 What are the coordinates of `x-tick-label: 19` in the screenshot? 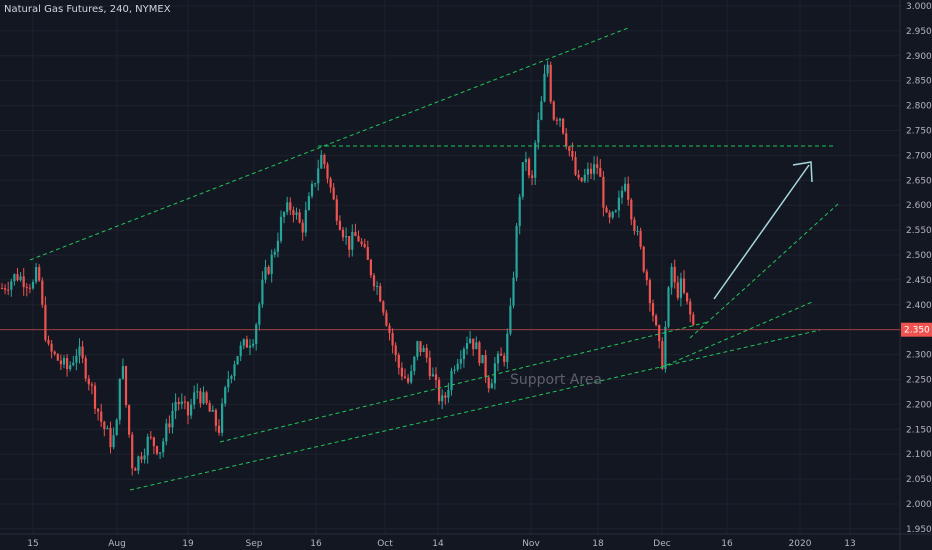 It's located at (188, 544).